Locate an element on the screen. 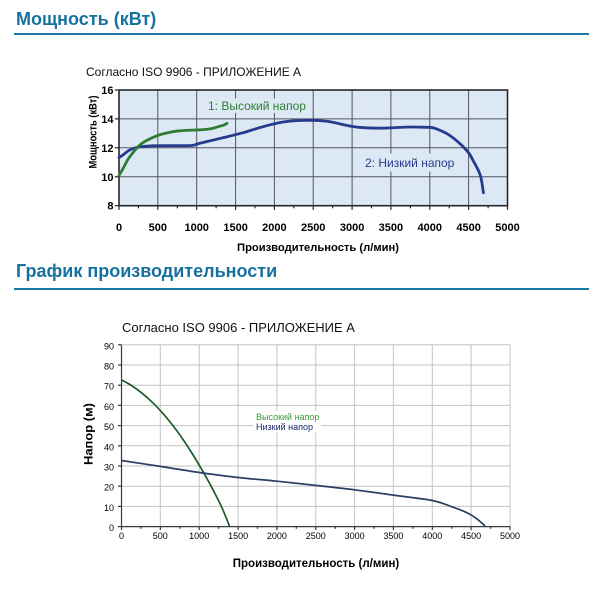  svg-text: Мощность (кВт) is located at coordinates (94, 131).